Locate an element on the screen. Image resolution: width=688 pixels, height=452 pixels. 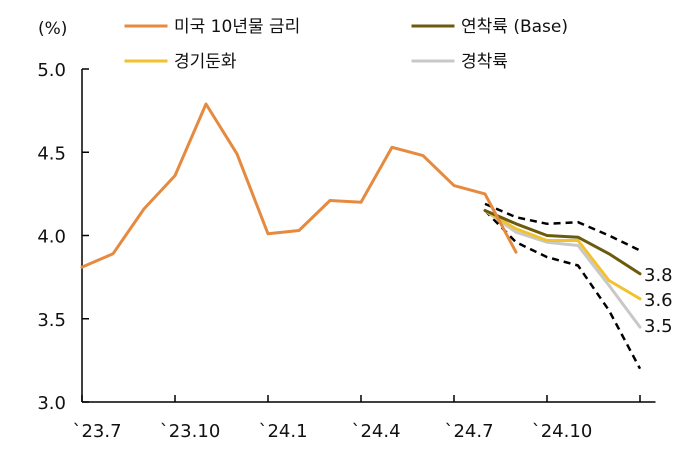
forecast-band-line-upper is located at coordinates (562, 227).